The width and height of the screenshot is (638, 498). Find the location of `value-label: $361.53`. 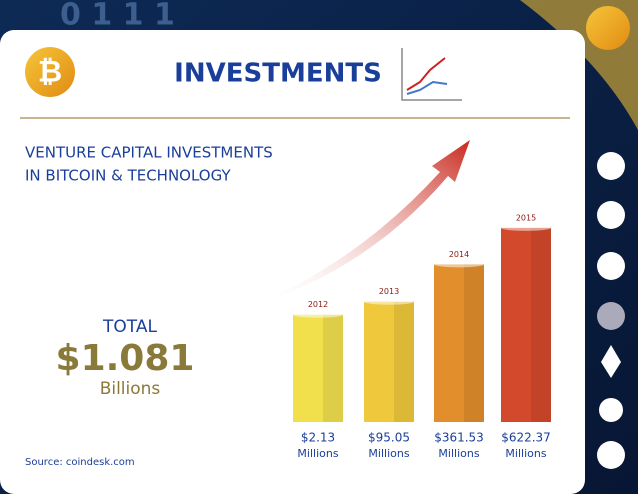

value-label: $361.53 is located at coordinates (459, 438).